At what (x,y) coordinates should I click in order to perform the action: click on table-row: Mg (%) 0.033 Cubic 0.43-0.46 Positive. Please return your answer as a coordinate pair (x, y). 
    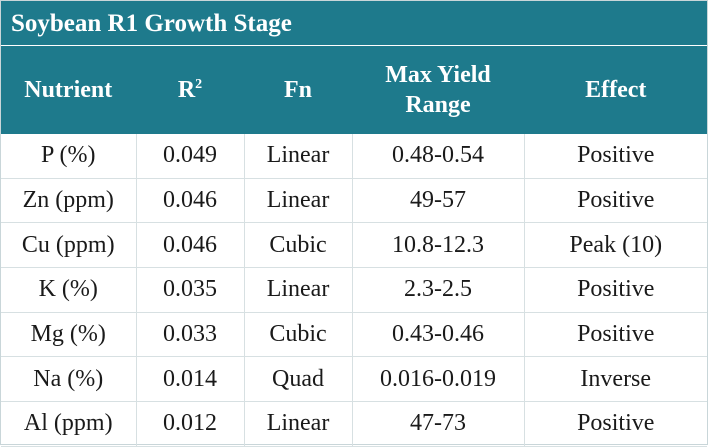
    Looking at the image, I should click on (354, 335).